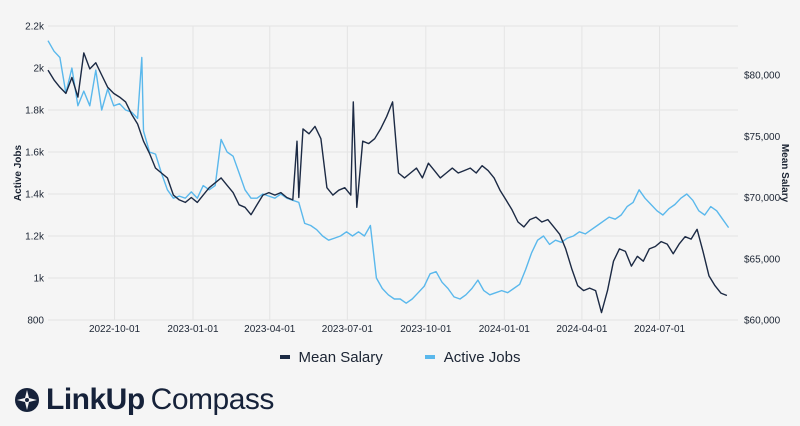 Image resolution: width=800 pixels, height=426 pixels. What do you see at coordinates (270, 329) in the screenshot?
I see `x-tick-label: 2023-04-01` at bounding box center [270, 329].